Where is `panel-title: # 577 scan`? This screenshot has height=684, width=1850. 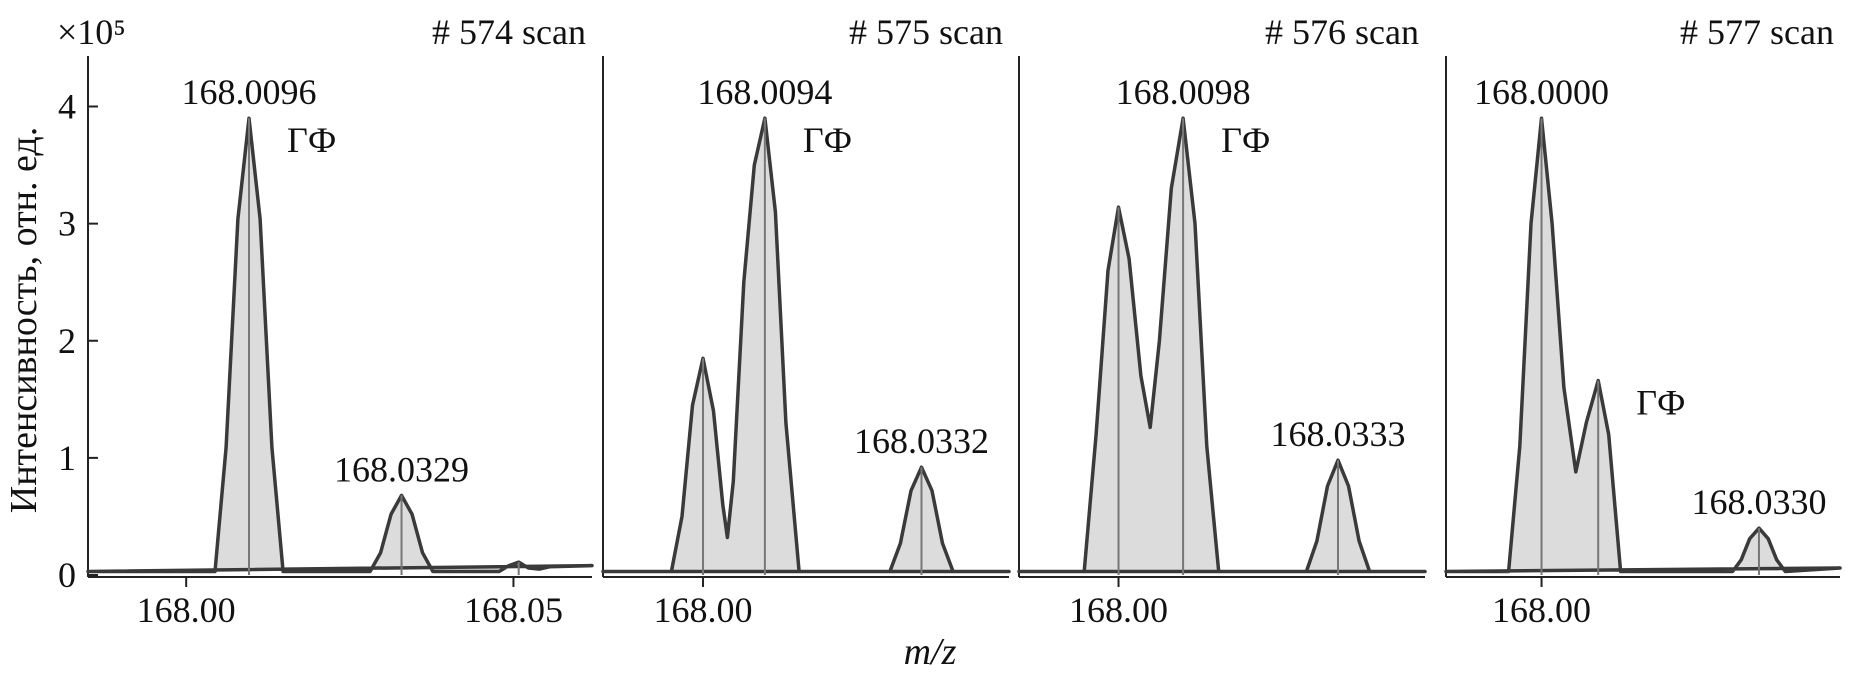
panel-title: # 577 scan is located at coordinates (1757, 32).